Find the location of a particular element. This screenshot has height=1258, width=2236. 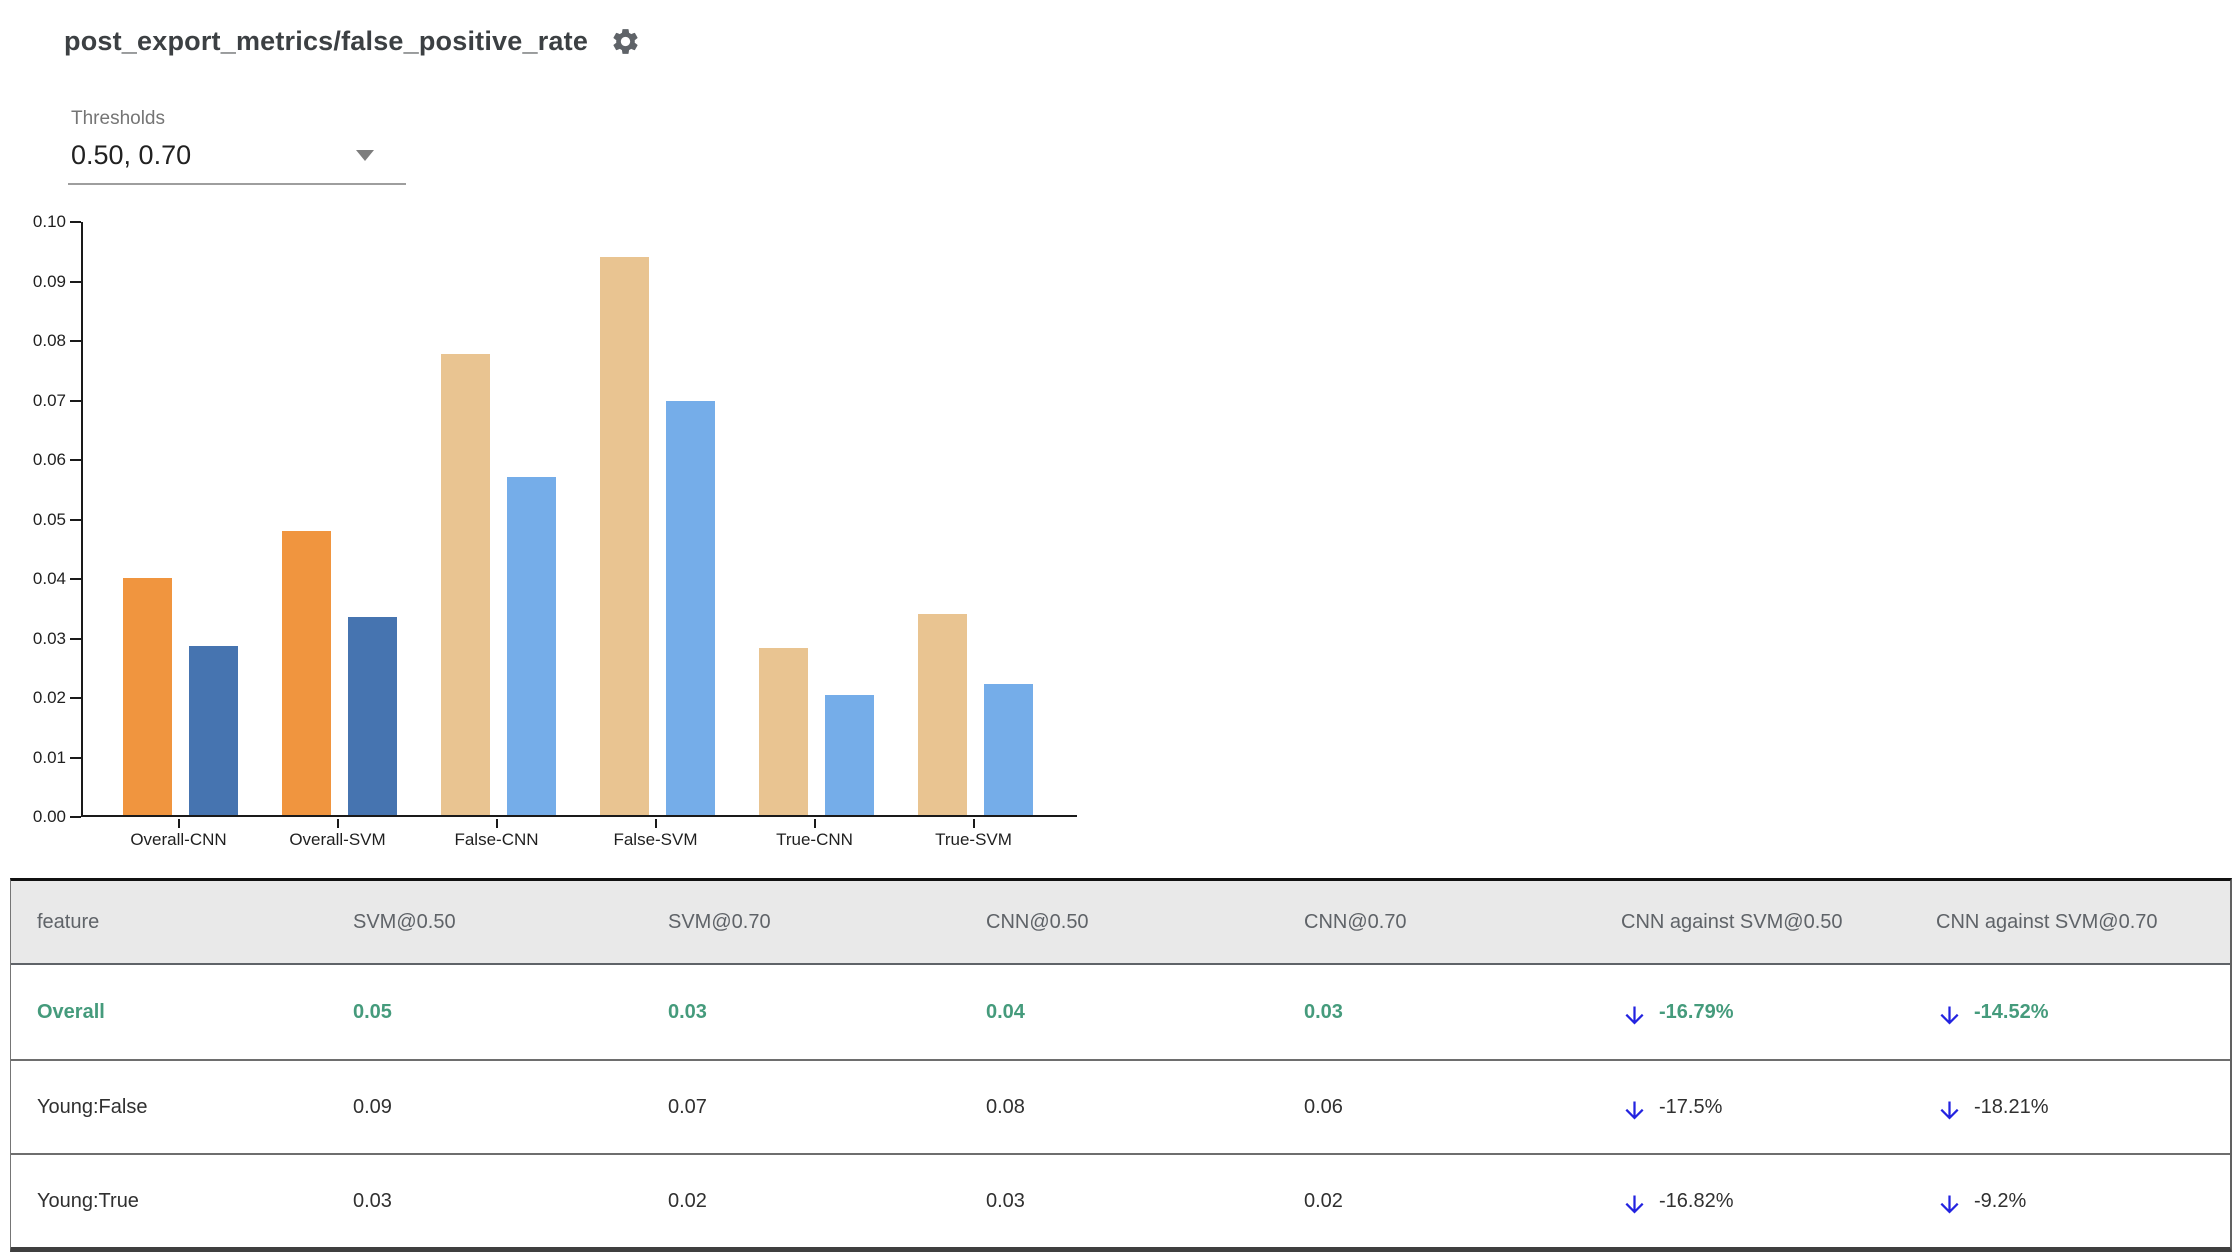

x-axis-category-label: False-SVM is located at coordinates (655, 839).